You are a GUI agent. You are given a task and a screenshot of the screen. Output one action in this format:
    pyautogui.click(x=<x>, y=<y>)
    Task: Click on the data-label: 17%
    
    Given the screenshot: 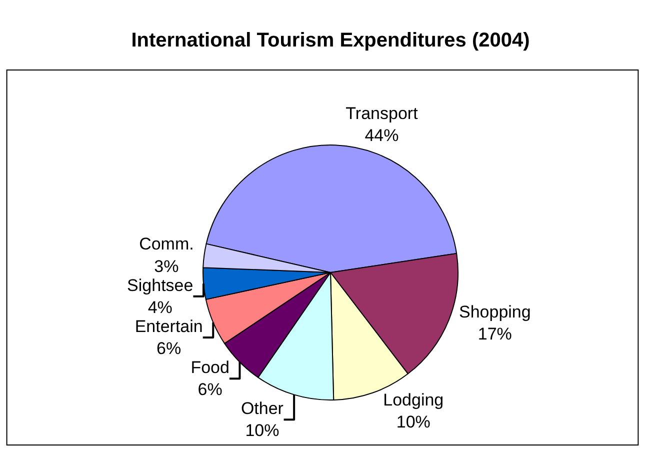 What is the action you would take?
    pyautogui.click(x=495, y=334)
    